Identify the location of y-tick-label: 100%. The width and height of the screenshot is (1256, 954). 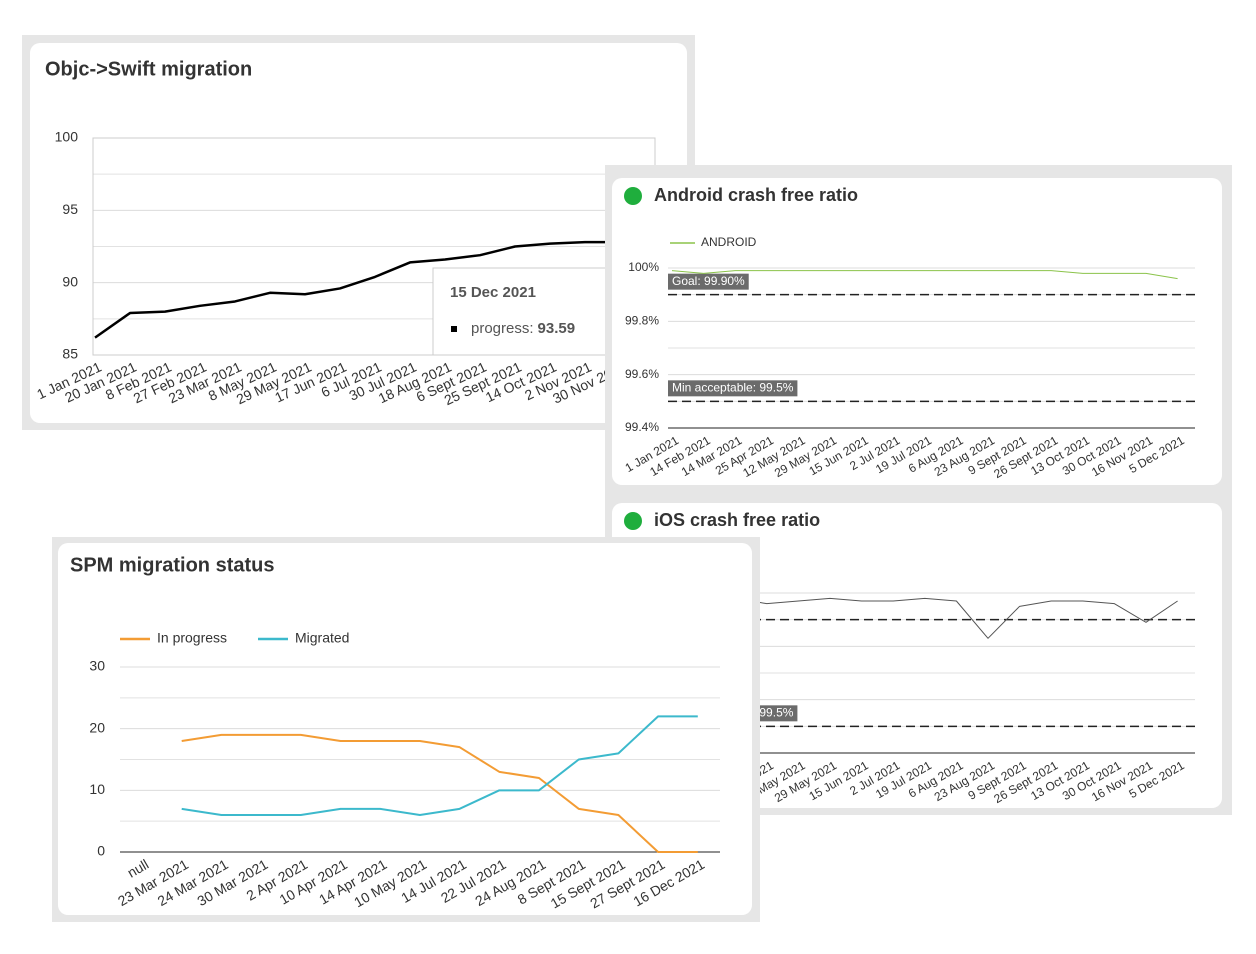
(643, 267).